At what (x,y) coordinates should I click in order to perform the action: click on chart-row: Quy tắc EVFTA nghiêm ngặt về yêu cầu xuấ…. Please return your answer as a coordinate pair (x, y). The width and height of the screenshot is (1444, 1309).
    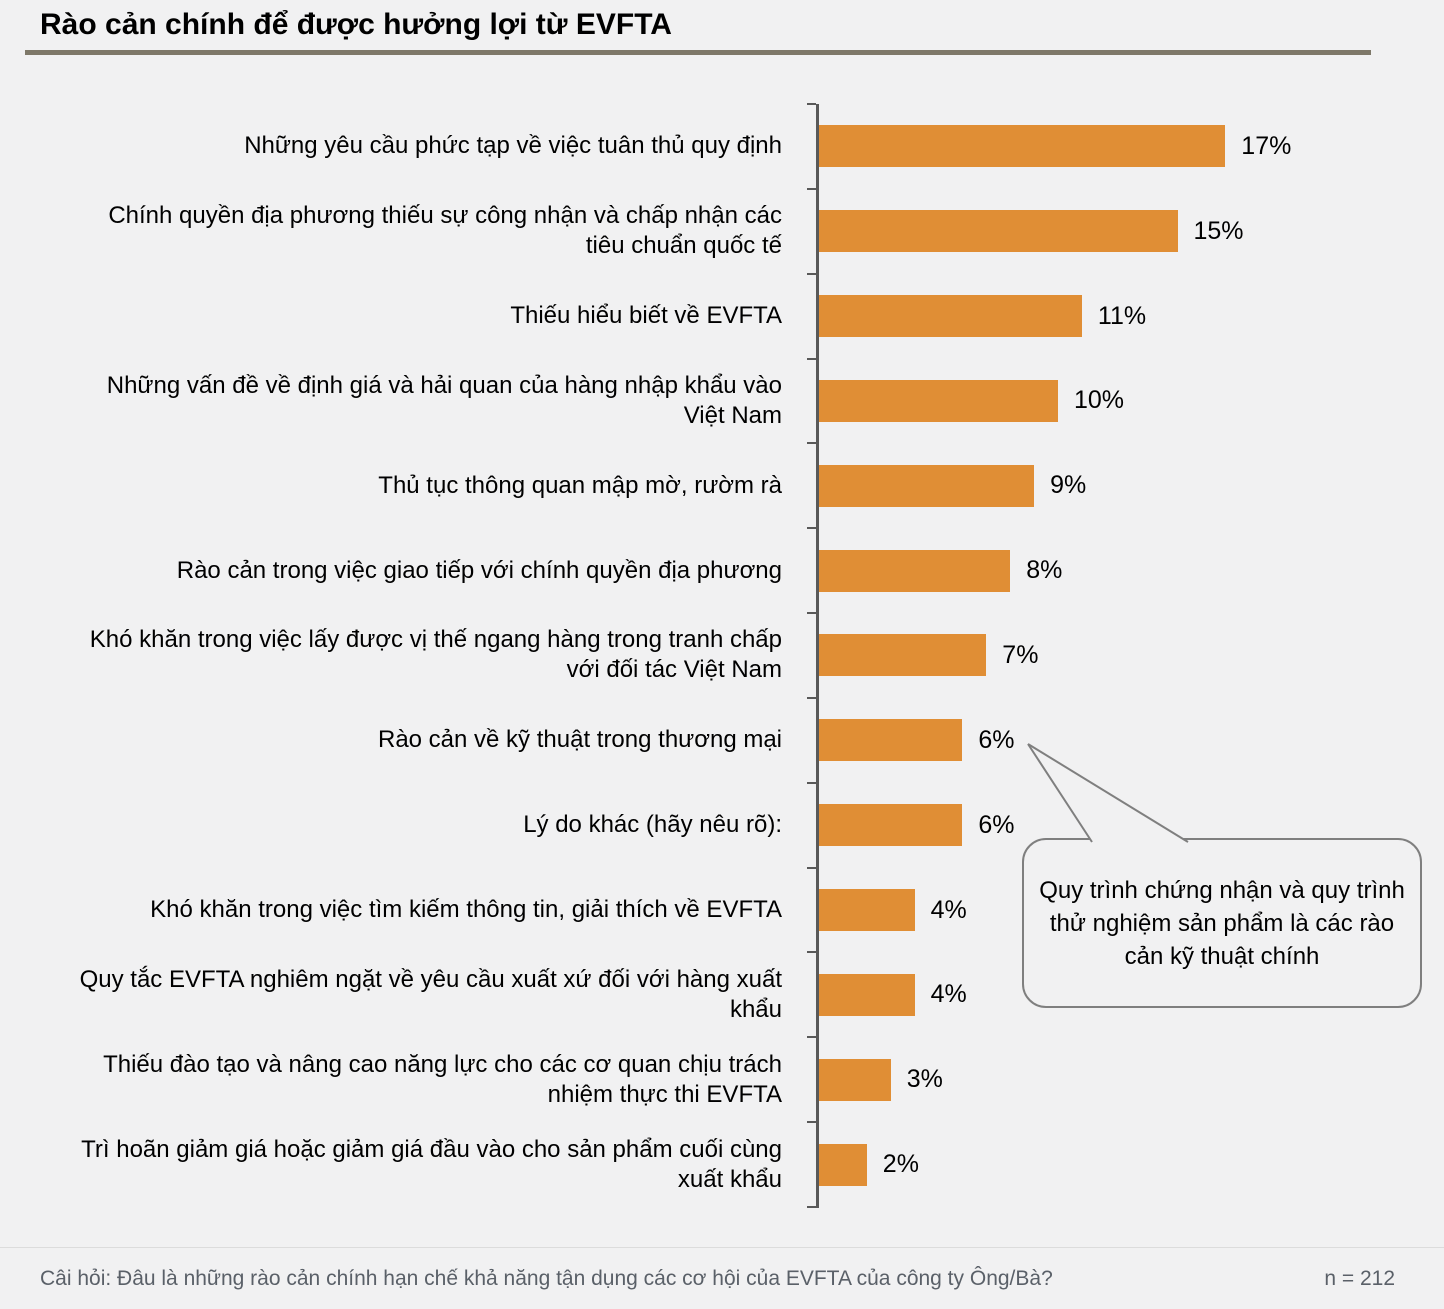
    Looking at the image, I should click on (722, 994).